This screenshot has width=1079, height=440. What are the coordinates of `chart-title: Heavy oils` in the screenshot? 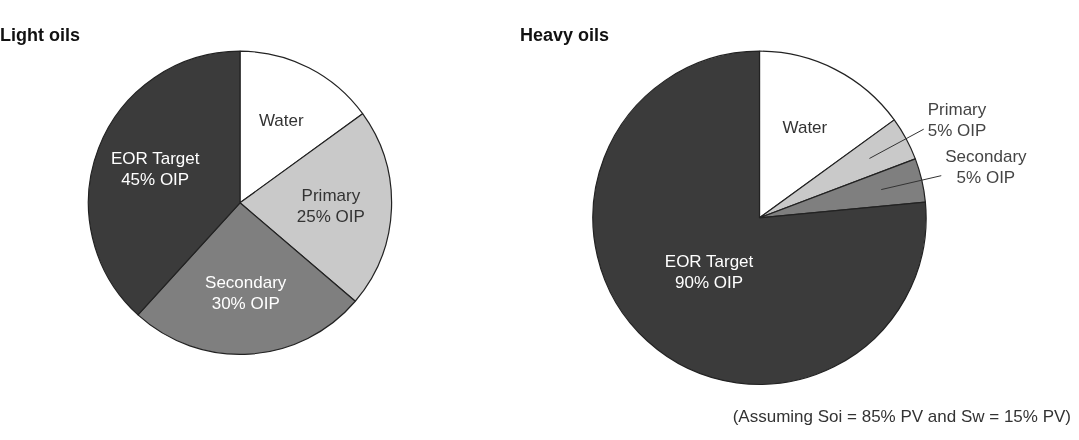 It's located at (565, 34).